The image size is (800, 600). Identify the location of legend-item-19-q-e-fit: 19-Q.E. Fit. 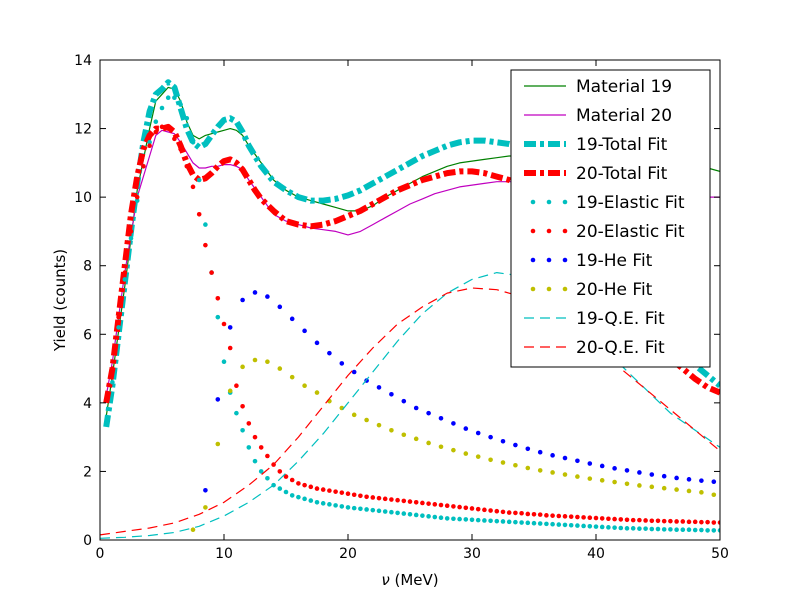
(594, 319).